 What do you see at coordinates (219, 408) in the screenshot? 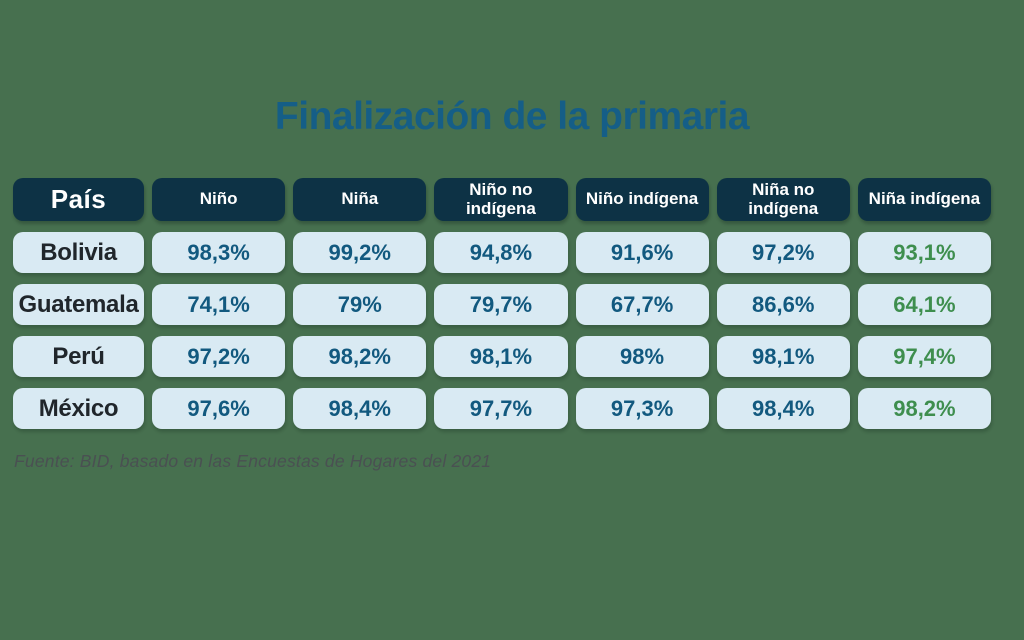
I see `value-cell: 97,6%` at bounding box center [219, 408].